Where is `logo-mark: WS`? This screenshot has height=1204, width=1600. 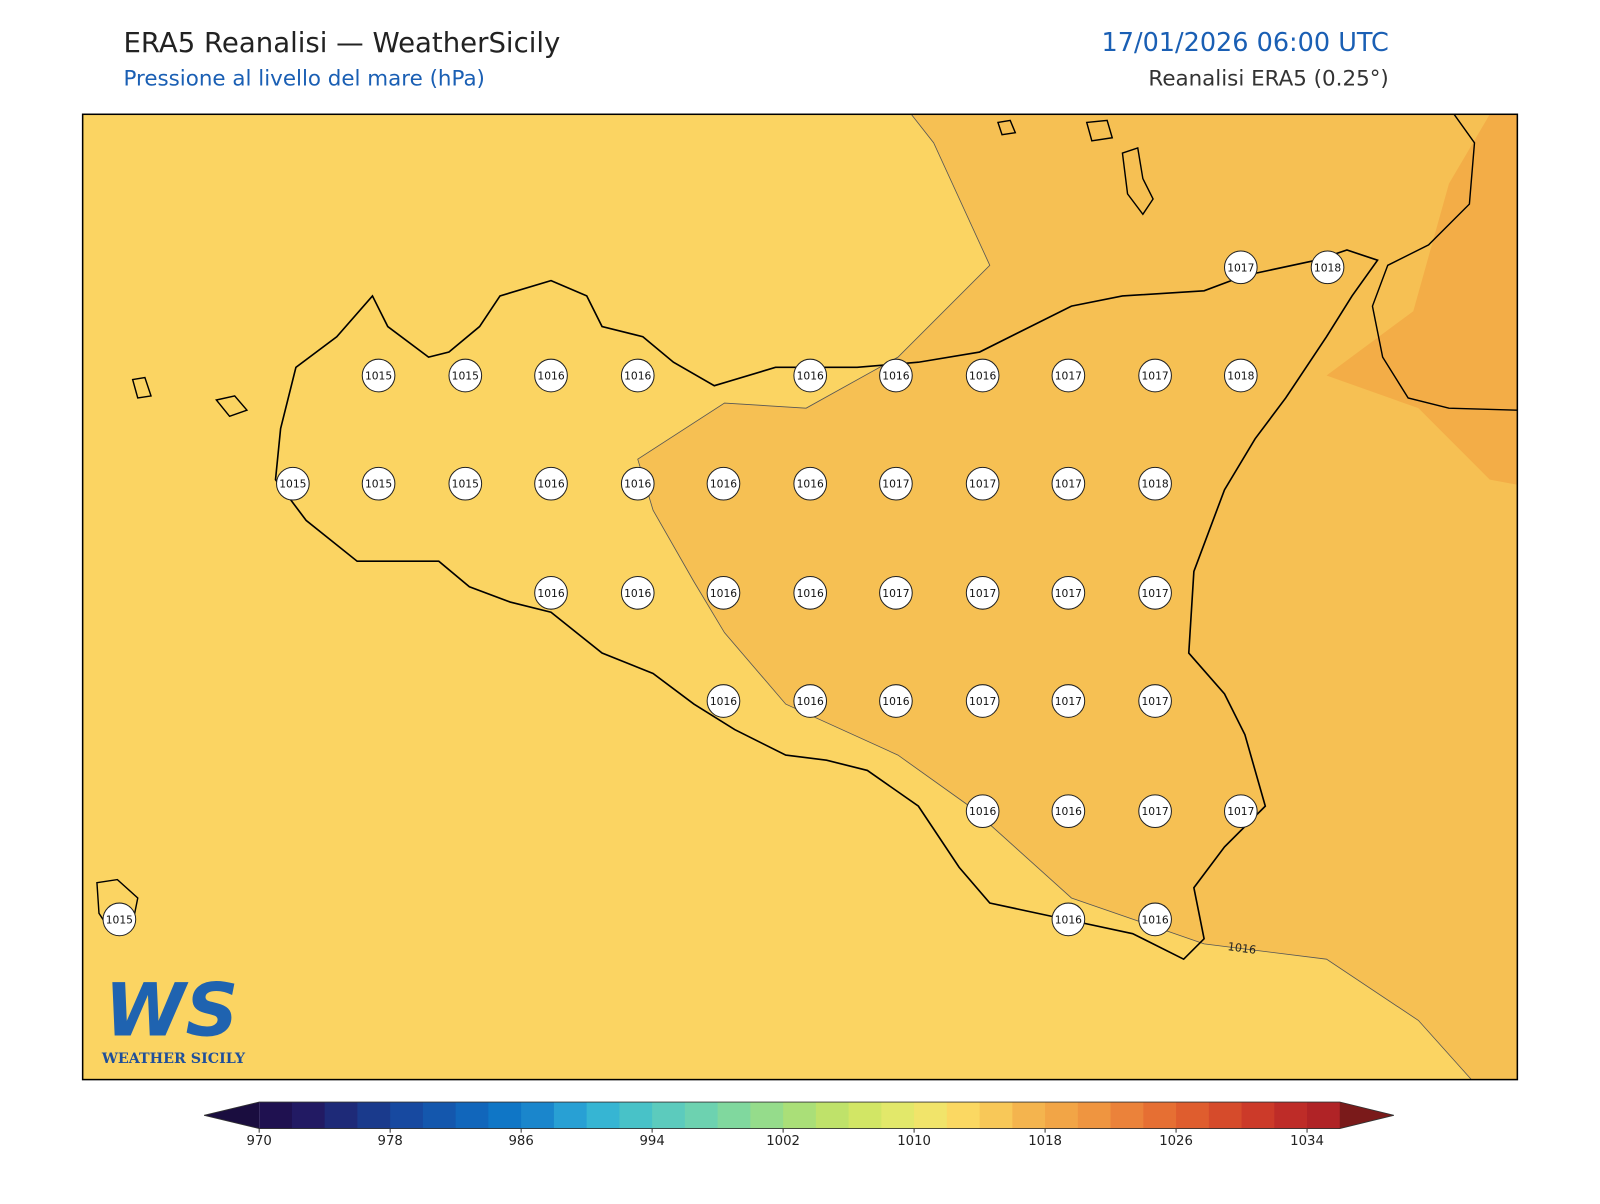
logo-mark: WS is located at coordinates (171, 1010).